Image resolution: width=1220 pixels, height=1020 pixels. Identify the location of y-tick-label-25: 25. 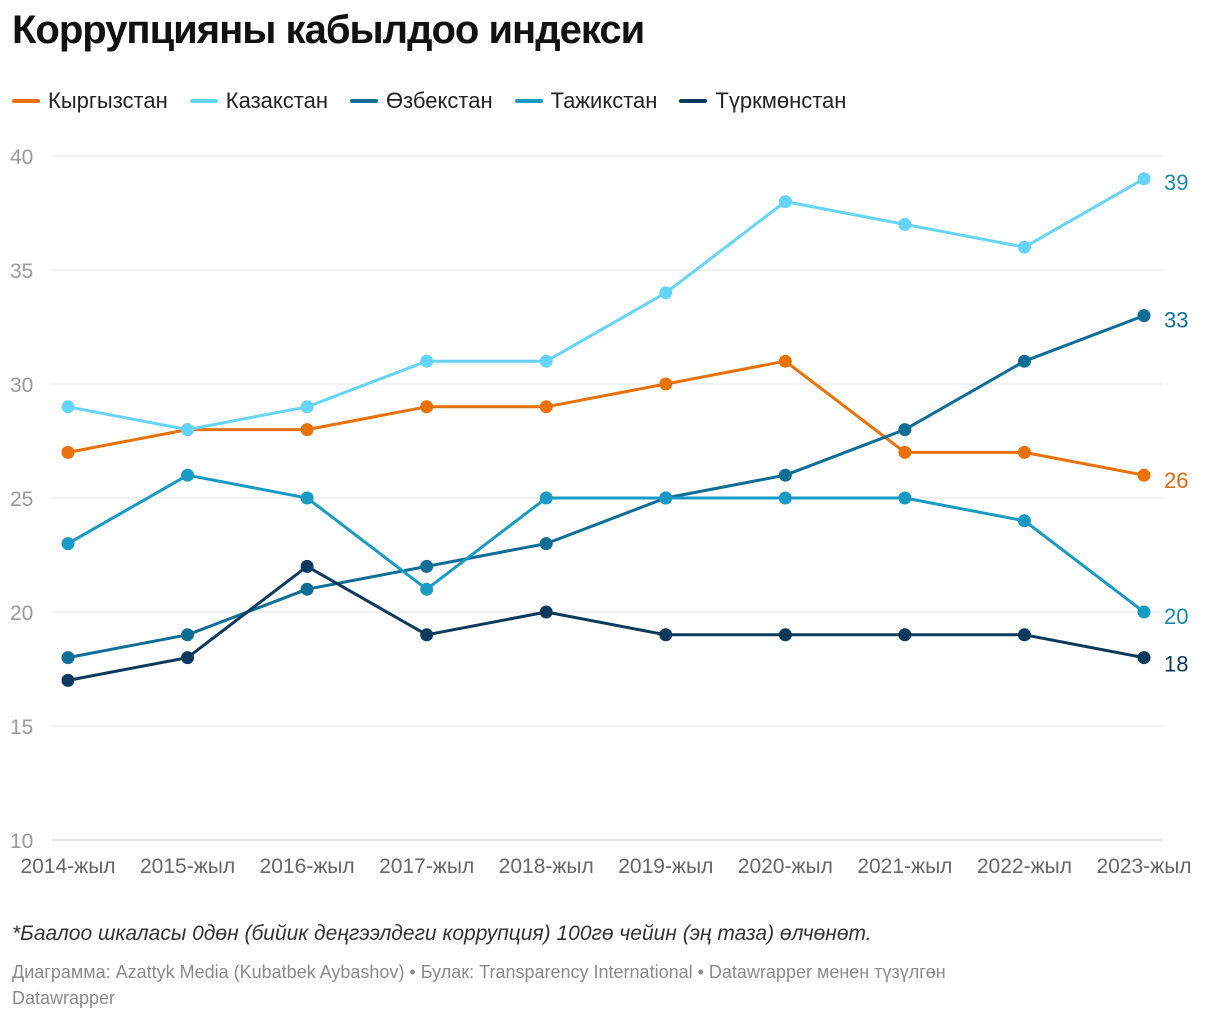
(21, 499).